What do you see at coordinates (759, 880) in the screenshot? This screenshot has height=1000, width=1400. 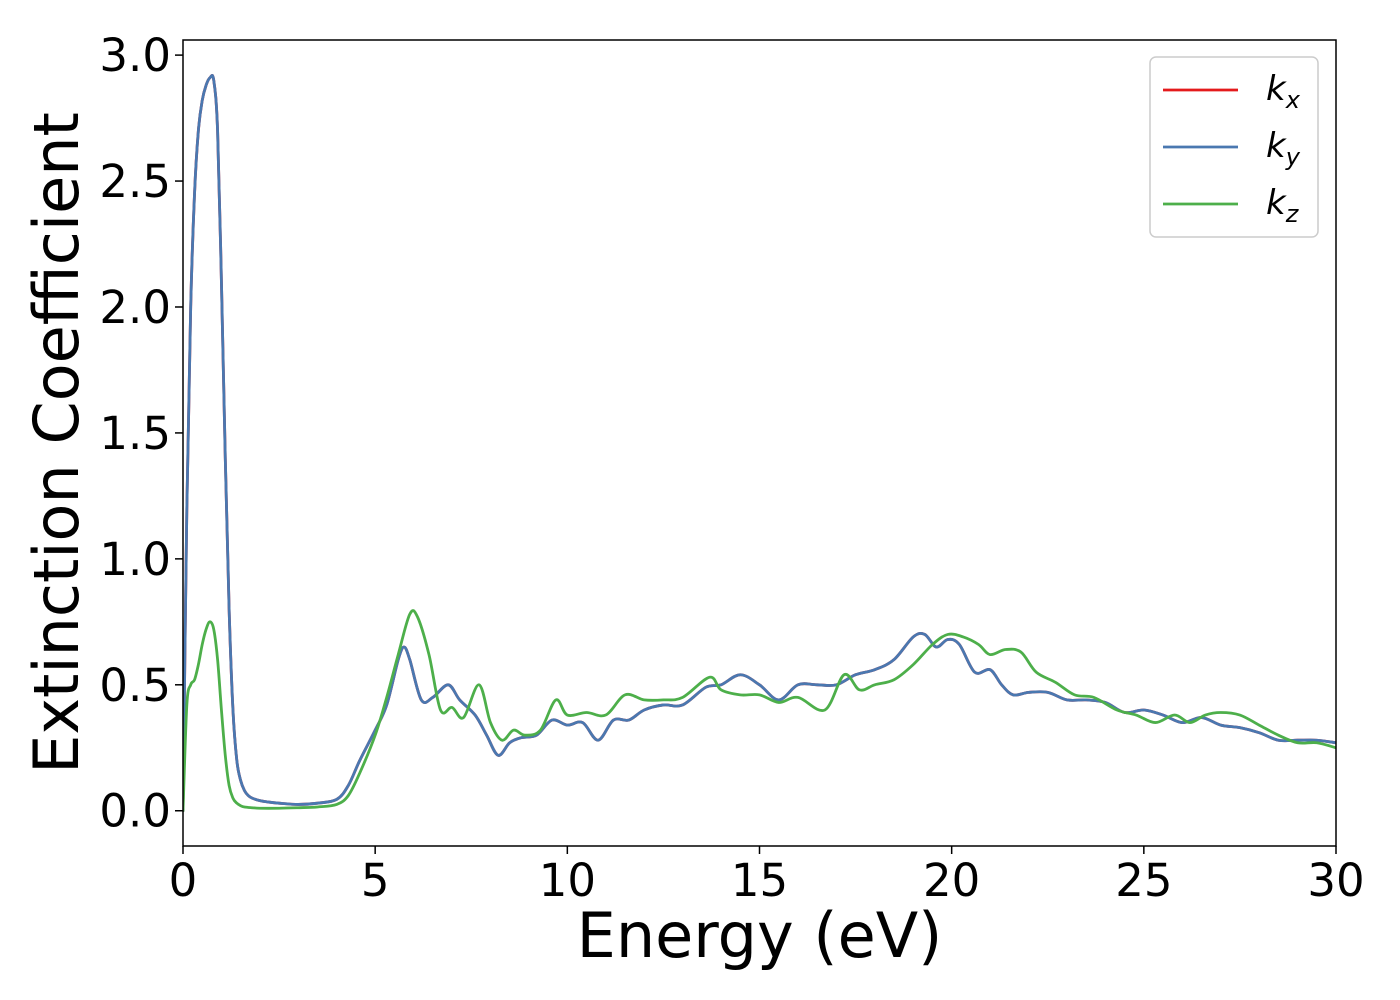 I see `x-tick-label: 15` at bounding box center [759, 880].